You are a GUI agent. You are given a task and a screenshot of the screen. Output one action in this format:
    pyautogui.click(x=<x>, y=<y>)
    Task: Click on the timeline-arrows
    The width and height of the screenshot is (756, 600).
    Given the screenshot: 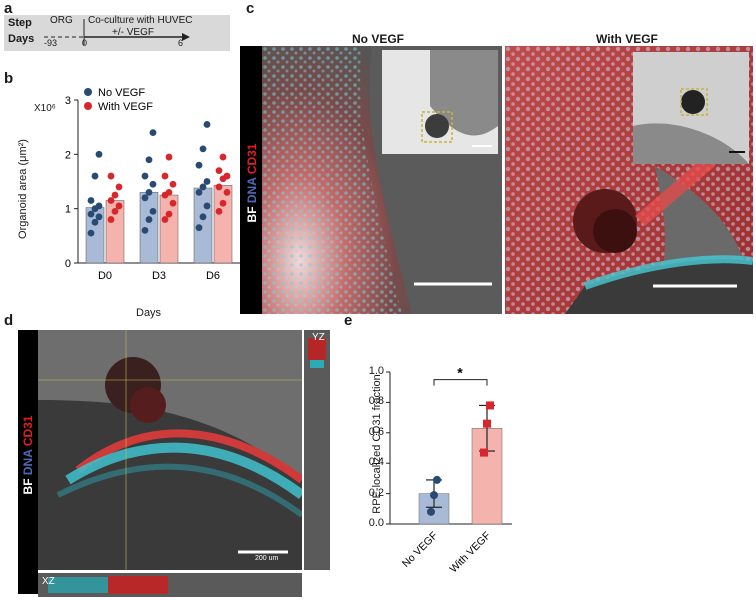 What is the action you would take?
    pyautogui.click(x=117, y=32)
    